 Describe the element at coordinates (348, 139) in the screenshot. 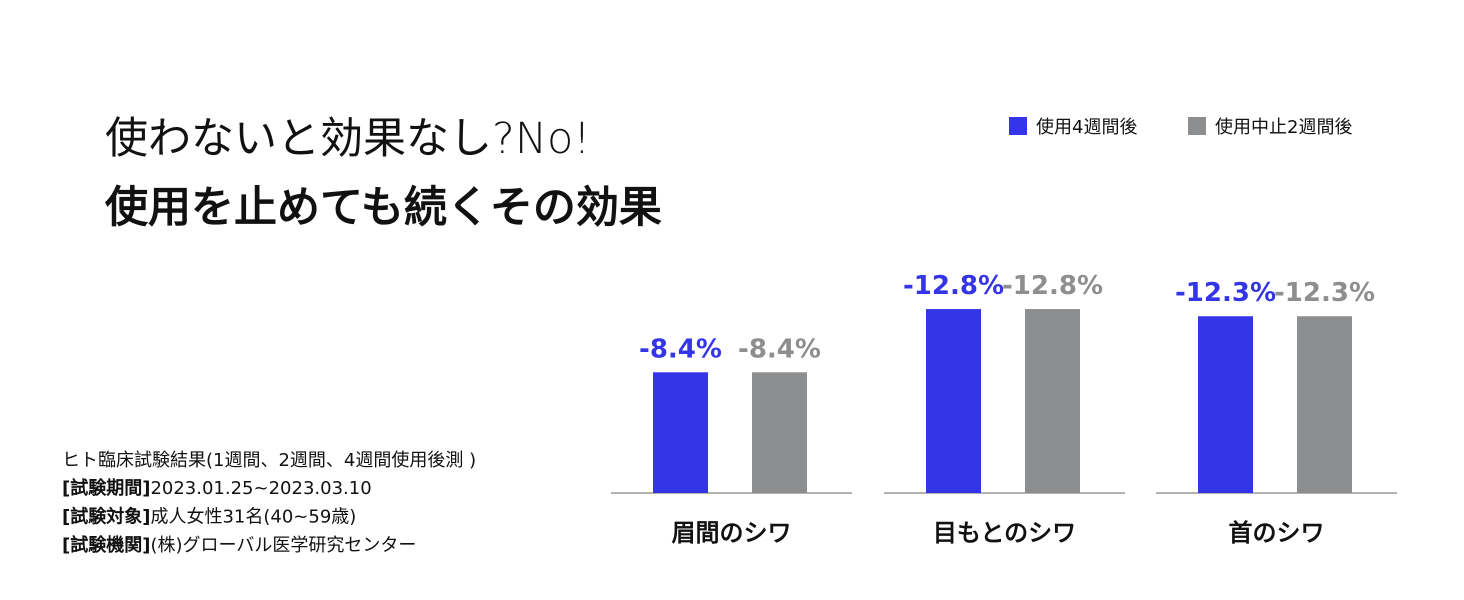

I see `chart-title: 使わないと効果なし?No!` at that location.